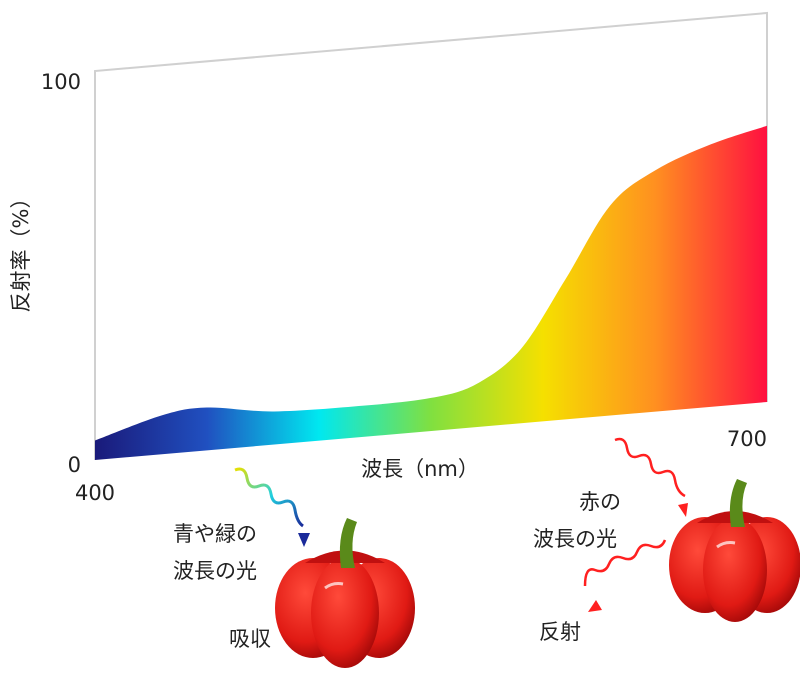  Describe the element at coordinates (61, 82) in the screenshot. I see `y-tick-label: 100` at that location.